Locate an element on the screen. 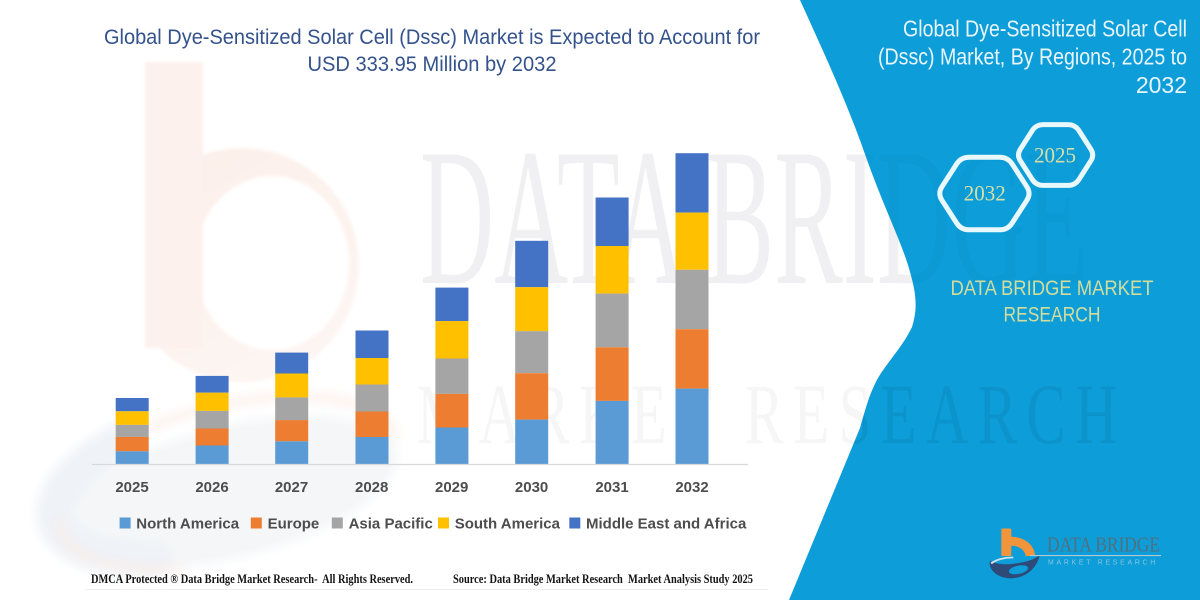 The height and width of the screenshot is (600, 1200). svg-text: MARKET RESEARCH is located at coordinates (1103, 562).